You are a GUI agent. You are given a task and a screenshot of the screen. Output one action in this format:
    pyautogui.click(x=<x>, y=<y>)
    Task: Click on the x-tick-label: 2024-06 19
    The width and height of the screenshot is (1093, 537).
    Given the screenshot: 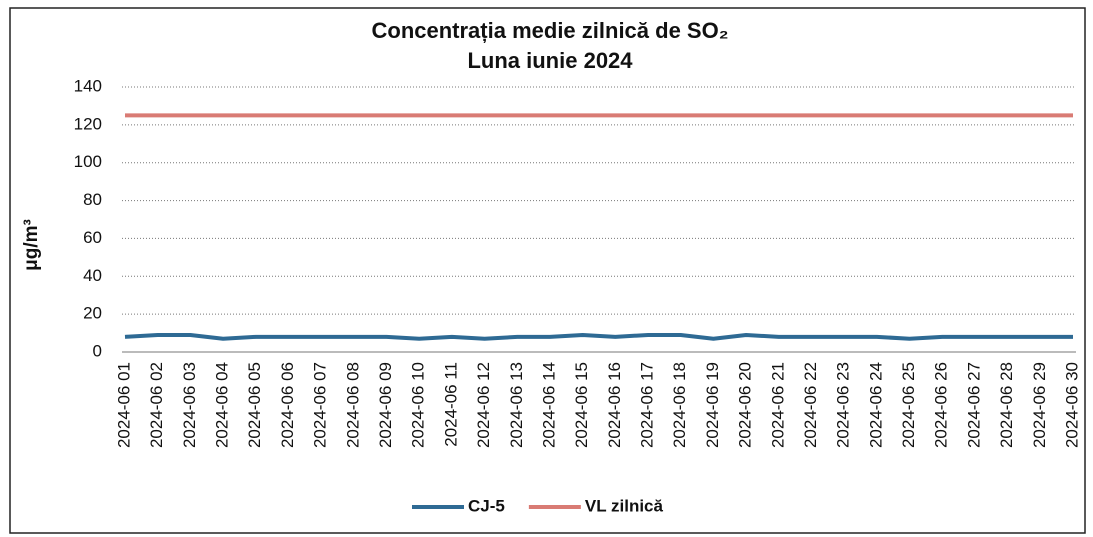 What is the action you would take?
    pyautogui.click(x=712, y=405)
    